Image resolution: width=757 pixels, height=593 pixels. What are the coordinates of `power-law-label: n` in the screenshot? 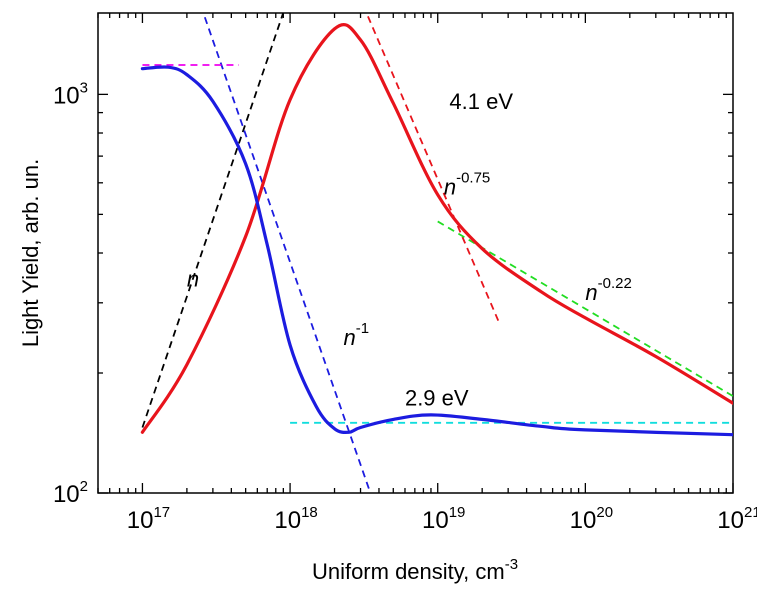 It's located at (193, 278).